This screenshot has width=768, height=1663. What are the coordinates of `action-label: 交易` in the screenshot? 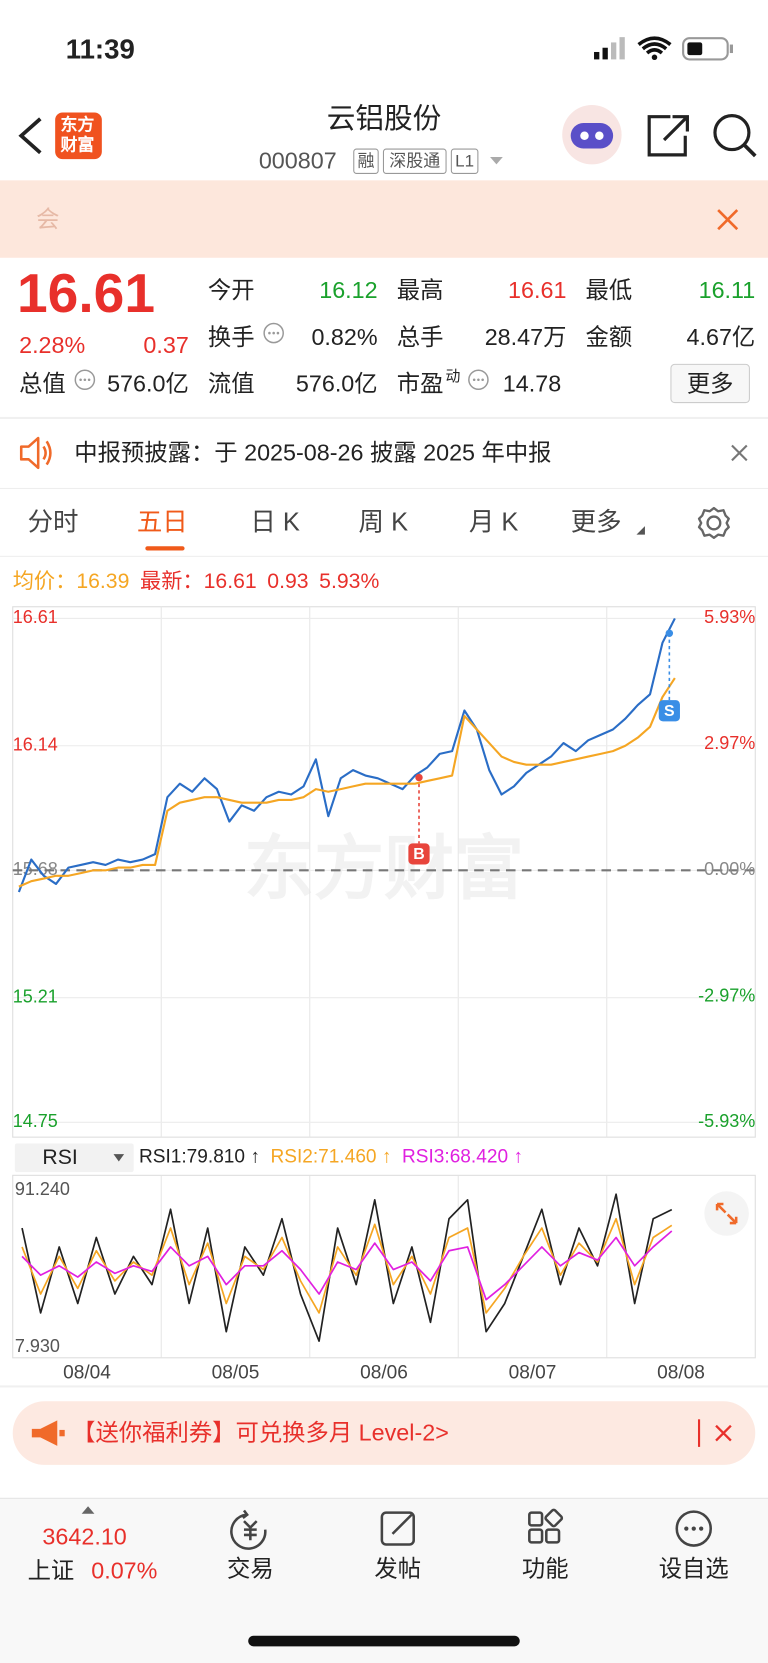 It's located at (250, 1568).